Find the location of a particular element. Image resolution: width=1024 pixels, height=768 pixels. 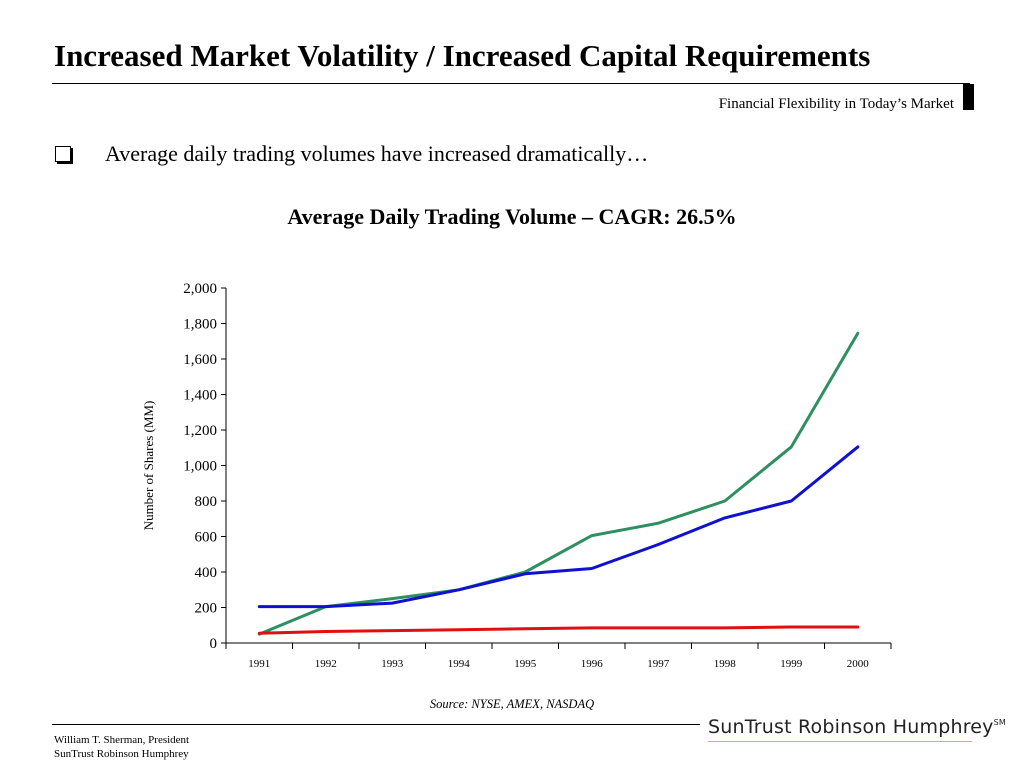

checkbox-bullet-icon is located at coordinates (63, 154).